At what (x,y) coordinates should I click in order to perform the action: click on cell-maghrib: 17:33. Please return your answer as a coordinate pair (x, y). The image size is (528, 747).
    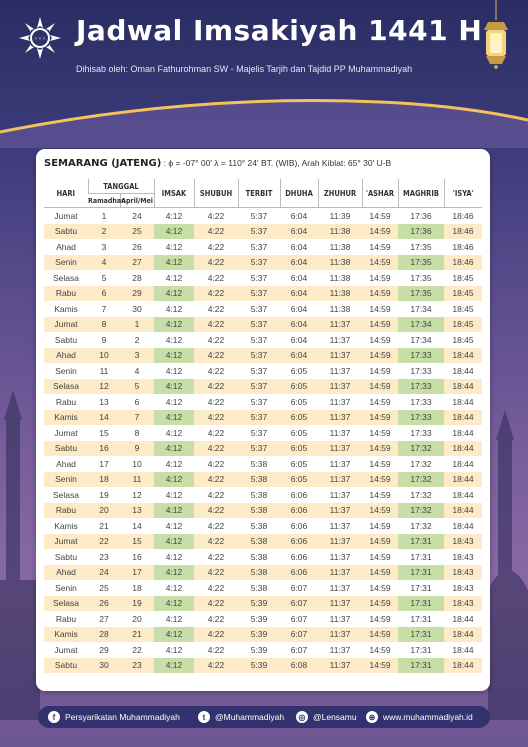
    Looking at the image, I should click on (421, 370).